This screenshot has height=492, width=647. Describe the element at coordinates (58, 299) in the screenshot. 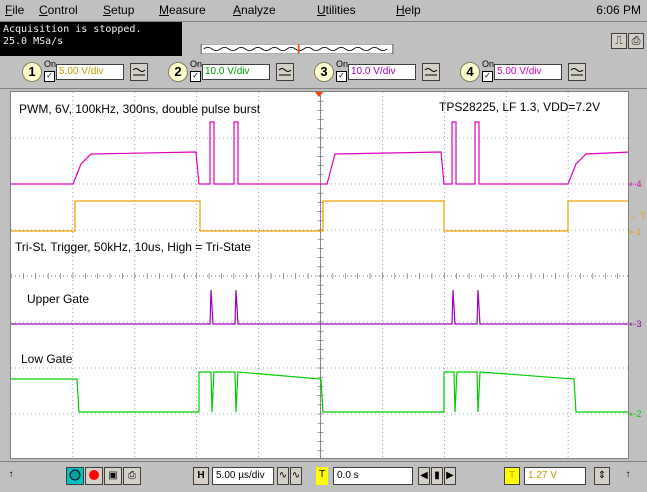

I see `upper-gate-annotation: Upper Gate` at that location.